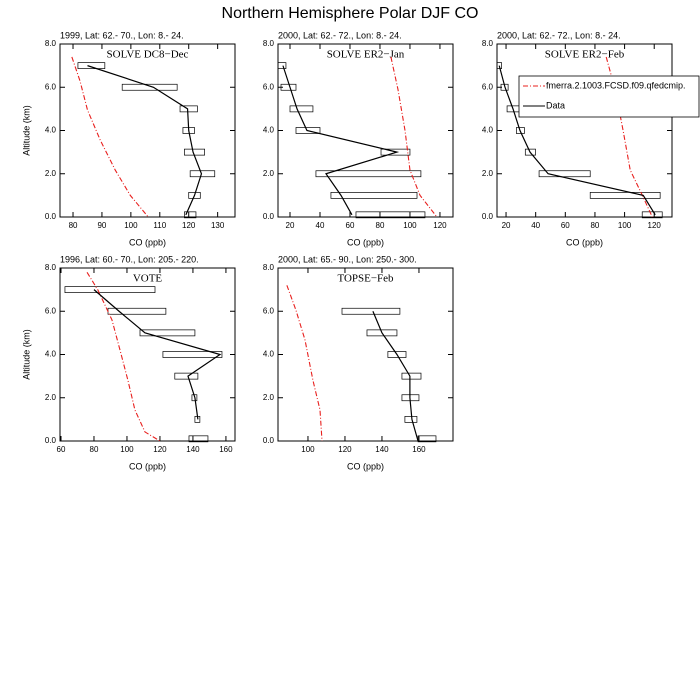  I want to click on panel-label: SOLVE DC8−Dec, so click(148, 55).